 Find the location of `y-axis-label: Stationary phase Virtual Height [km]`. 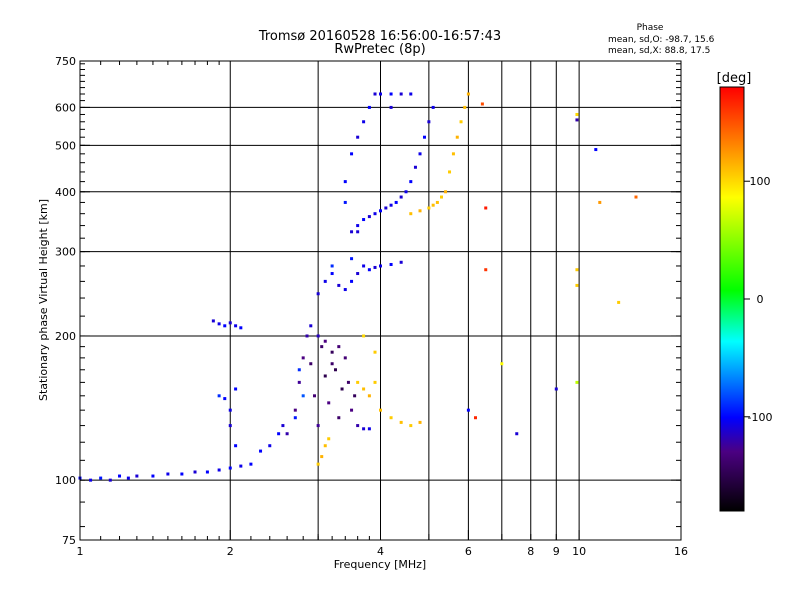

y-axis-label: Stationary phase Virtual Height [km] is located at coordinates (43, 300).